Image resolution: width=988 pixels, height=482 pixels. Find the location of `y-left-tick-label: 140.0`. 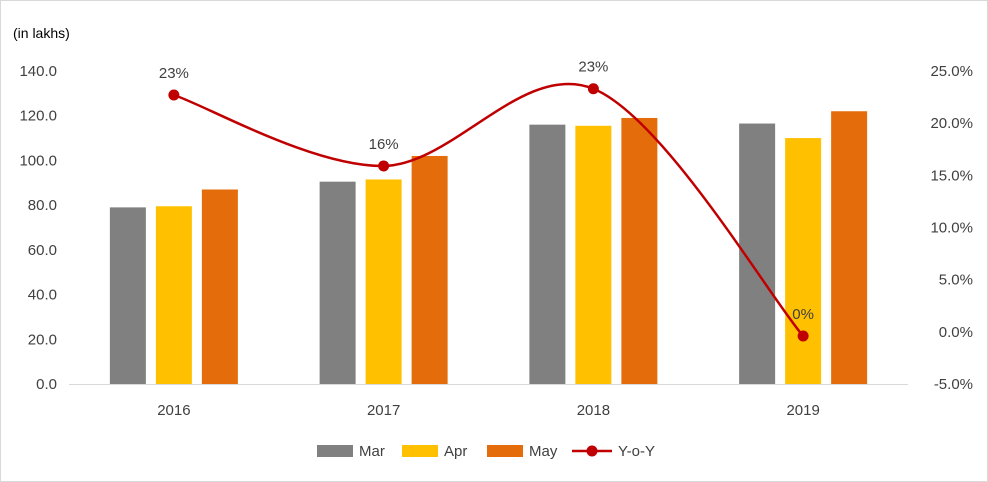

y-left-tick-label: 140.0 is located at coordinates (38, 71).